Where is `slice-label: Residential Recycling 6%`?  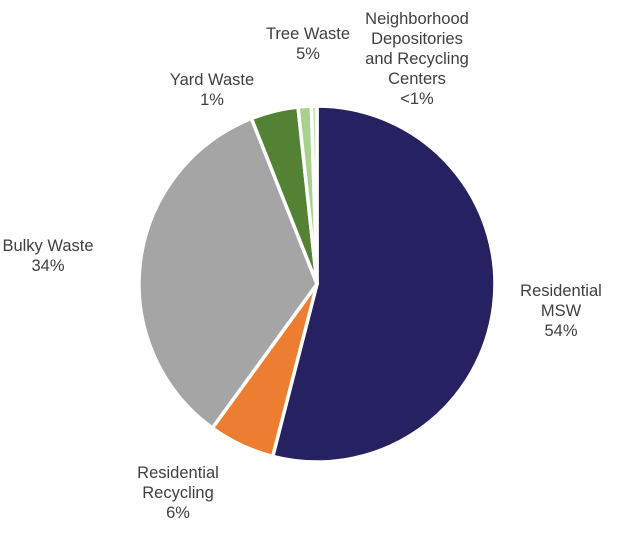 slice-label: Residential Recycling 6% is located at coordinates (178, 493).